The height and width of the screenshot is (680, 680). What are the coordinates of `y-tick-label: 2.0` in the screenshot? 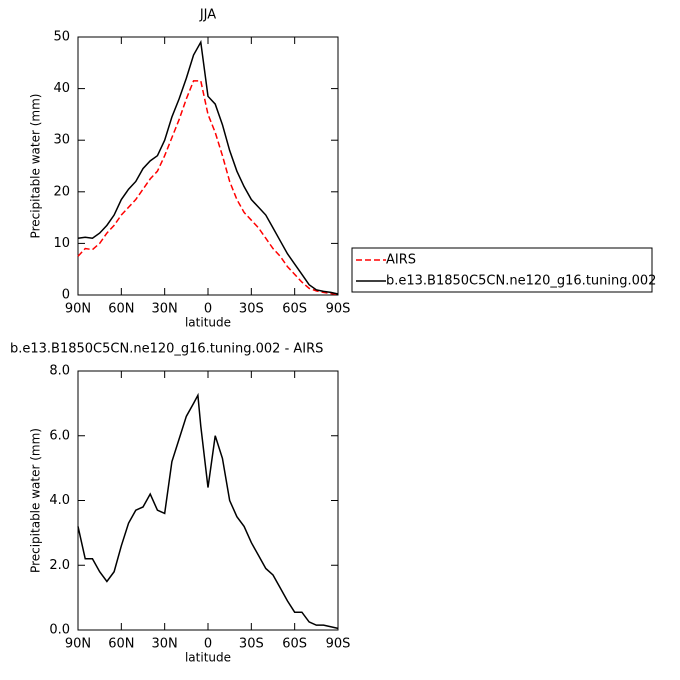 It's located at (59, 565).